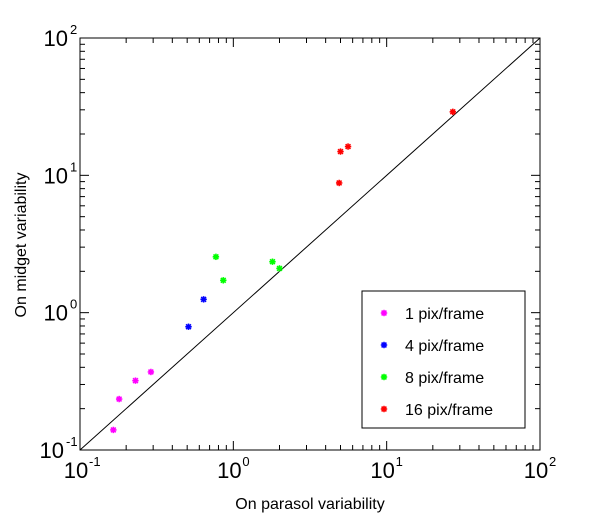 This screenshot has width=611, height=519. Describe the element at coordinates (132, 401) in the screenshot. I see `series-1-pix-frame` at that location.